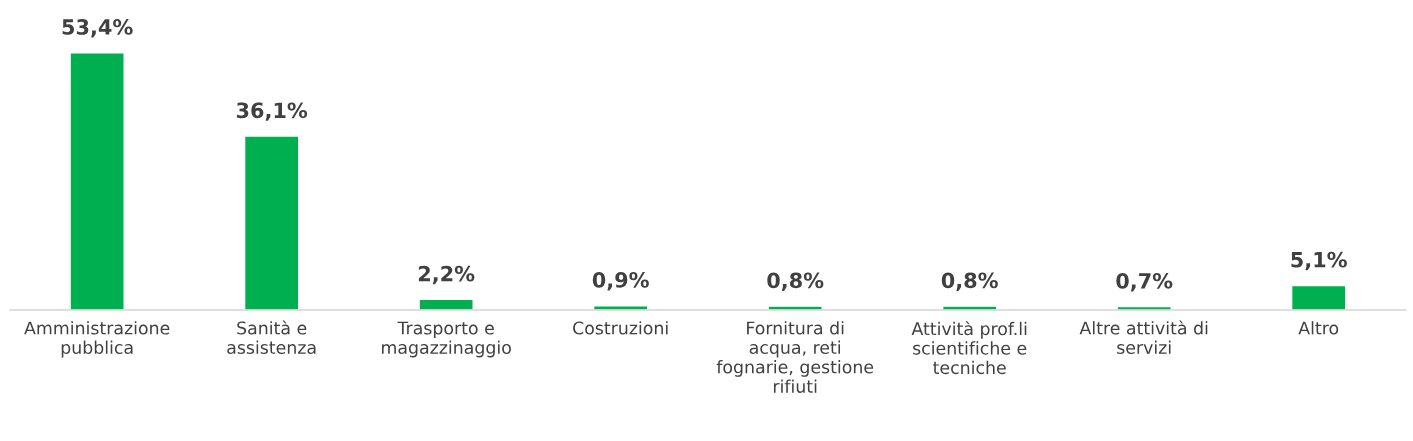 This screenshot has width=1413, height=441. I want to click on data-label: 36,1%, so click(272, 111).